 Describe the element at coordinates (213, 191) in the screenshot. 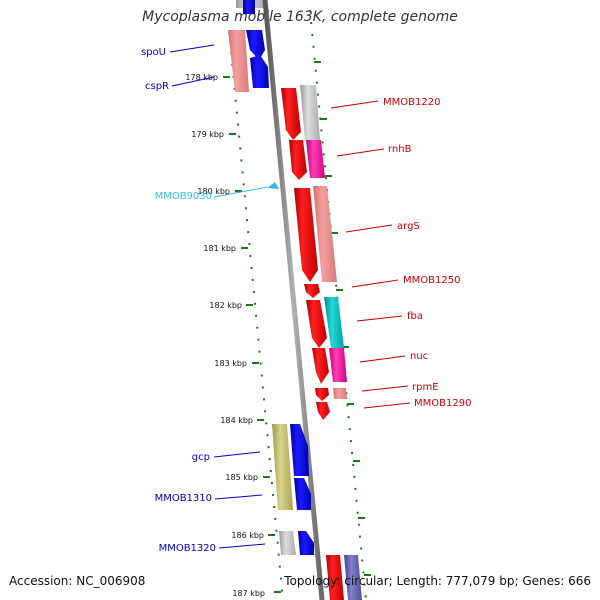

I see `tick-label: 180 kbp` at that location.